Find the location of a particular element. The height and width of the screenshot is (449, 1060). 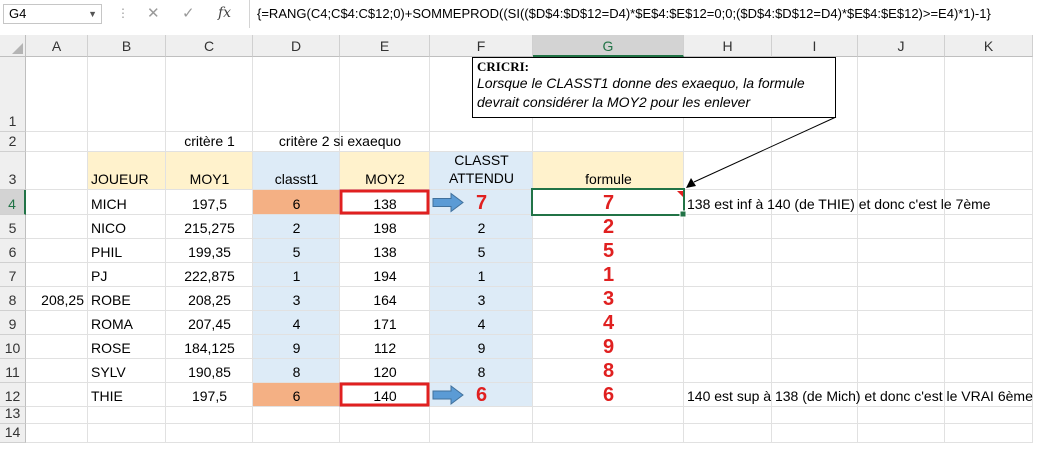

column-header-j: J is located at coordinates (901, 46).